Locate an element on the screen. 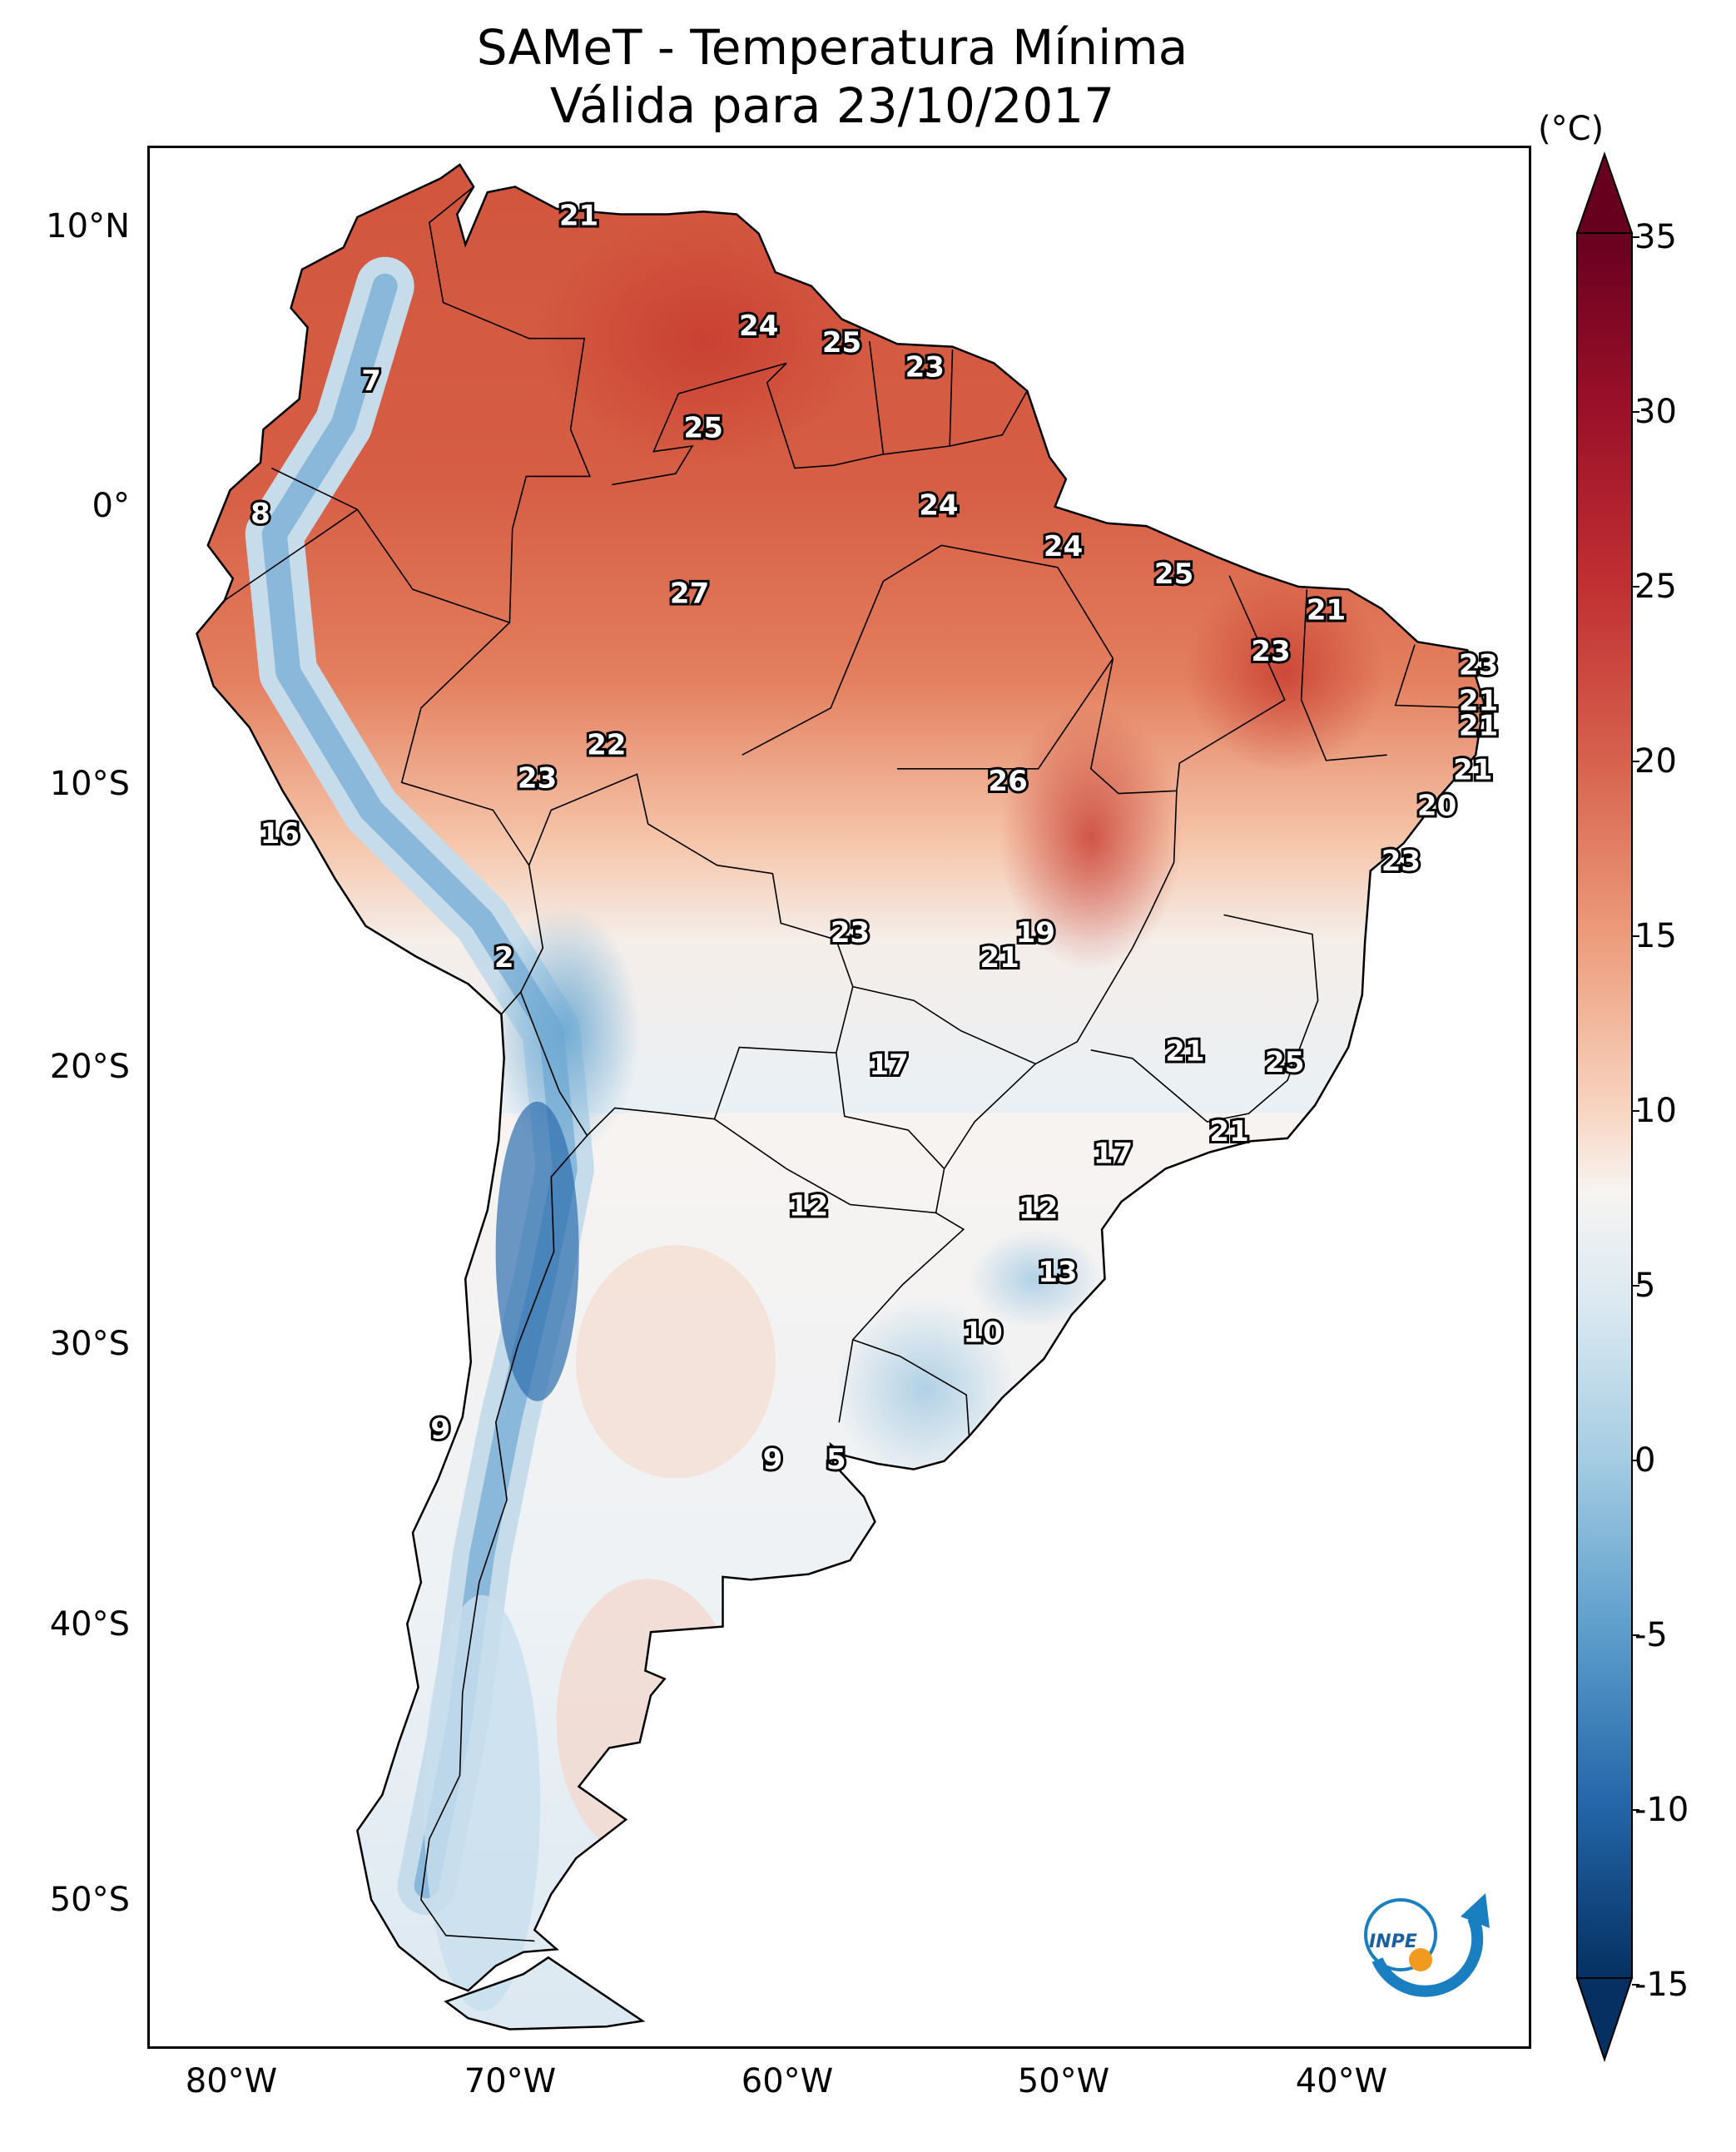 The height and width of the screenshot is (2152, 1736). lon-tick-80w: 80°W is located at coordinates (232, 2081).